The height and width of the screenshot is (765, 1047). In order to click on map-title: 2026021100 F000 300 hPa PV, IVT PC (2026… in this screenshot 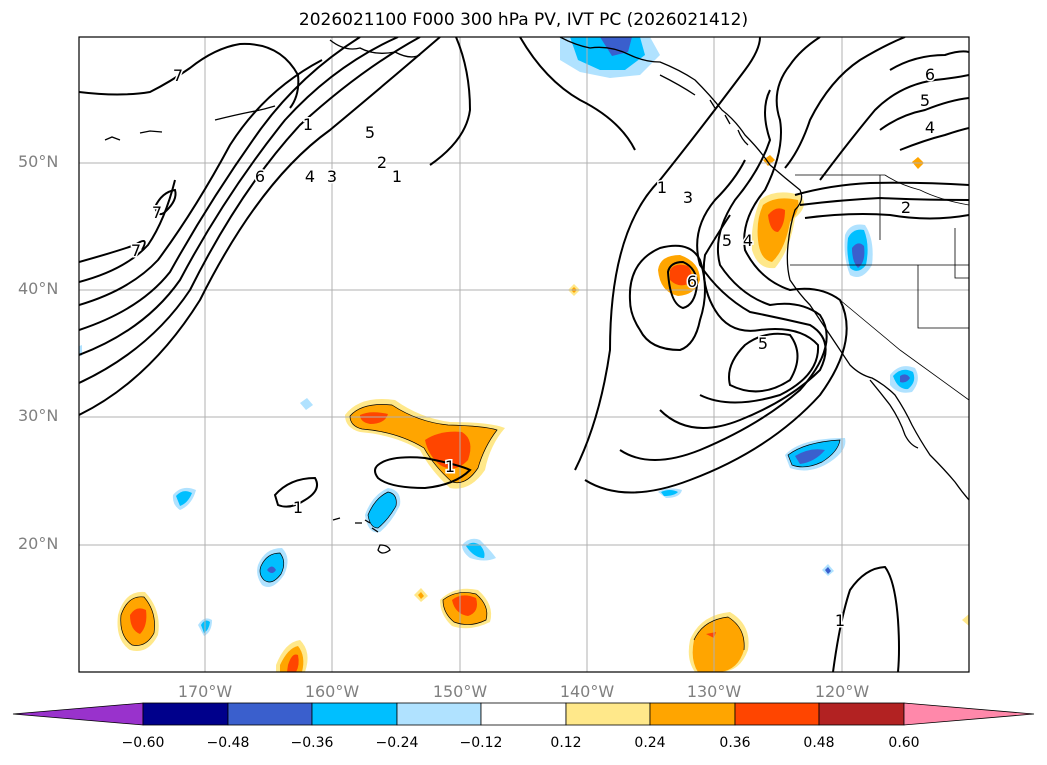, I will do `click(523, 20)`.